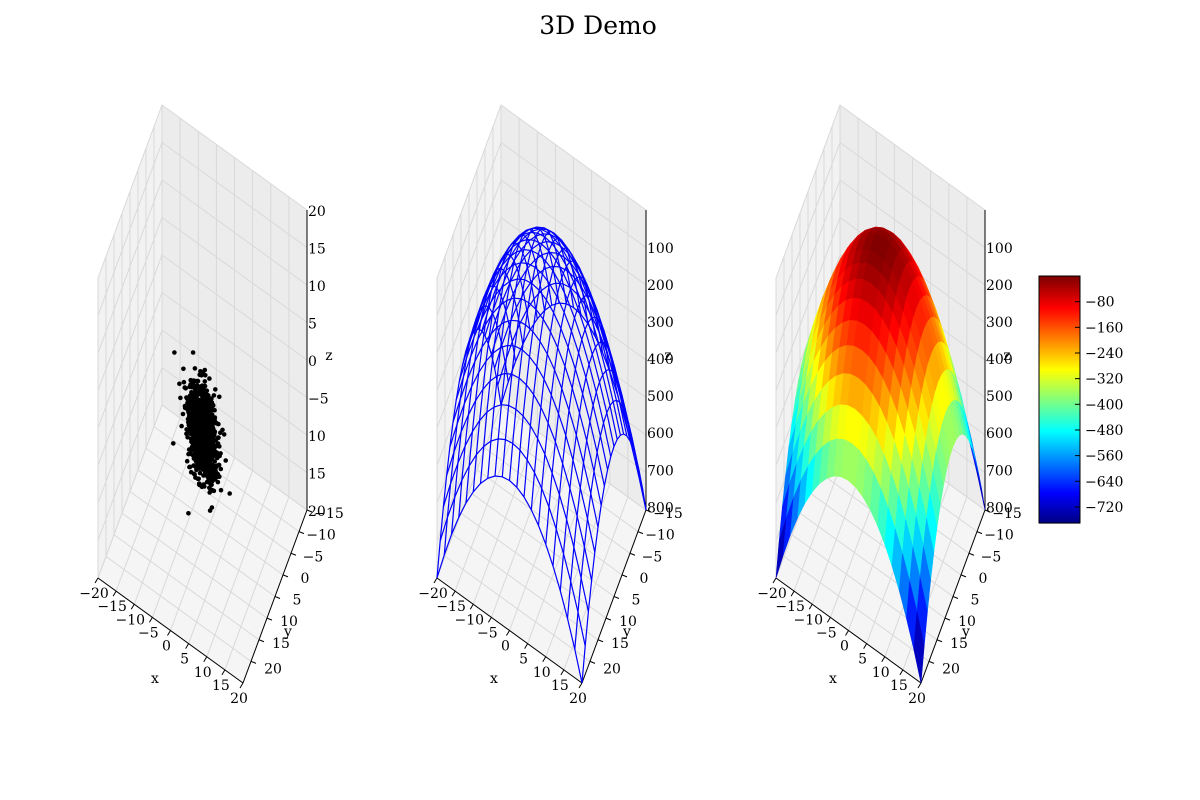  I want to click on y-tick-label: −5, so click(313, 557).